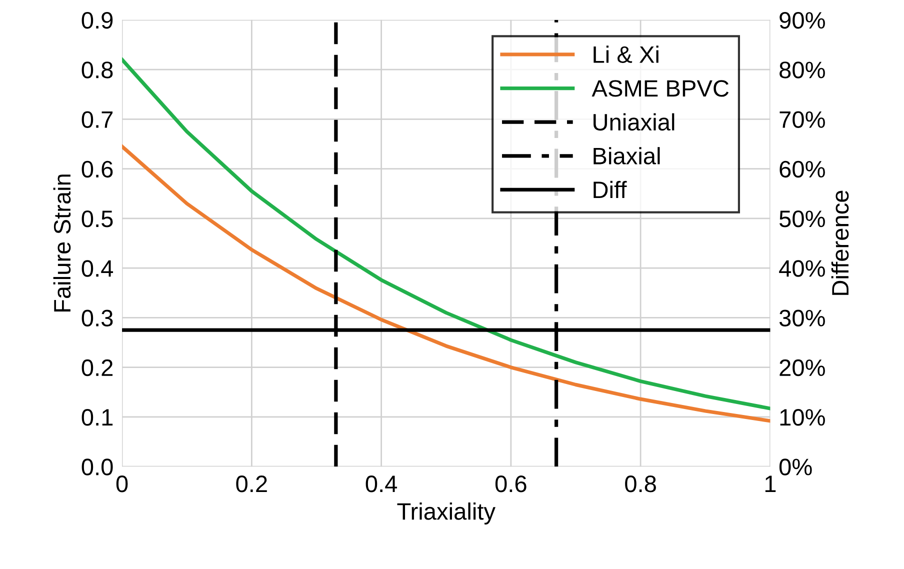 Image resolution: width=904 pixels, height=569 pixels. I want to click on y-tick-label: 0.9, so click(97, 20).